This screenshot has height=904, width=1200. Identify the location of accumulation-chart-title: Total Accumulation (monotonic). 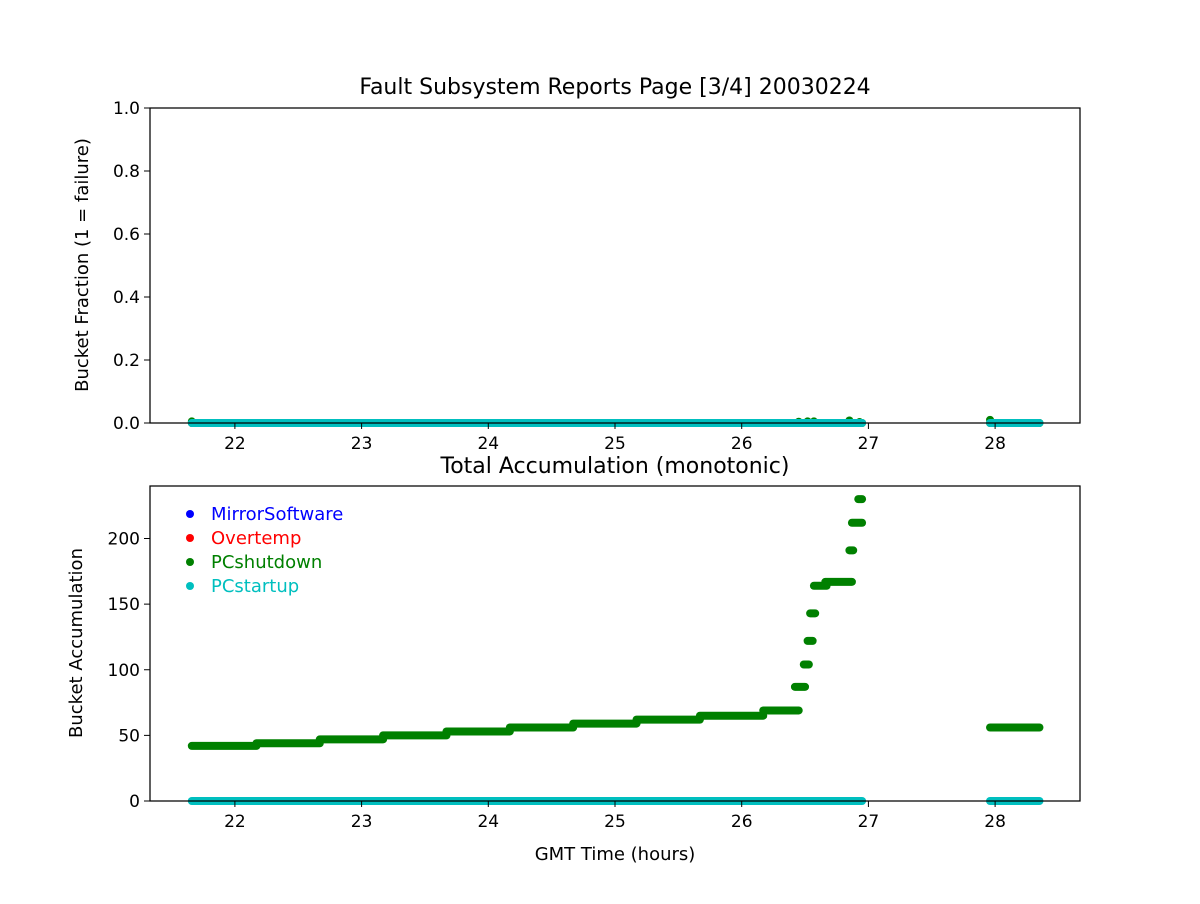
(615, 466).